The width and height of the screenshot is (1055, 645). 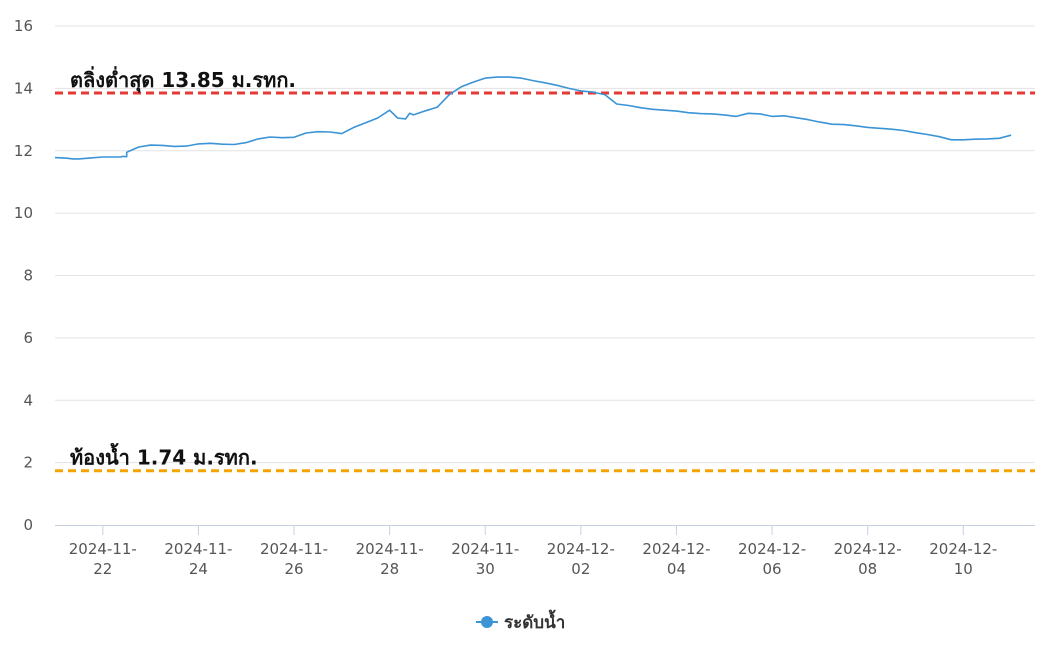 I want to click on y-tick-label: 14, so click(x=23, y=88).